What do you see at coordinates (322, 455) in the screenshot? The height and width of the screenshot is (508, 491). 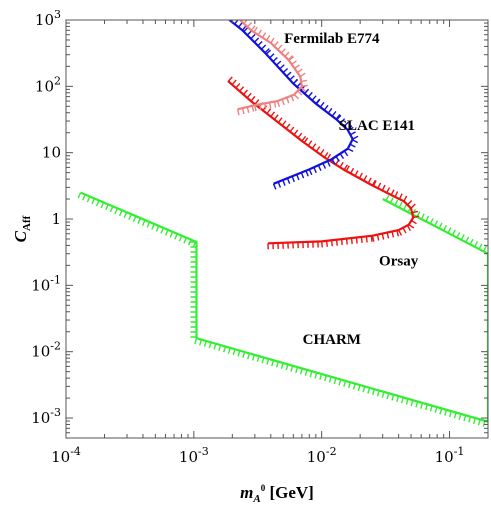 I see `x-tick-label: 10⁻²` at bounding box center [322, 455].